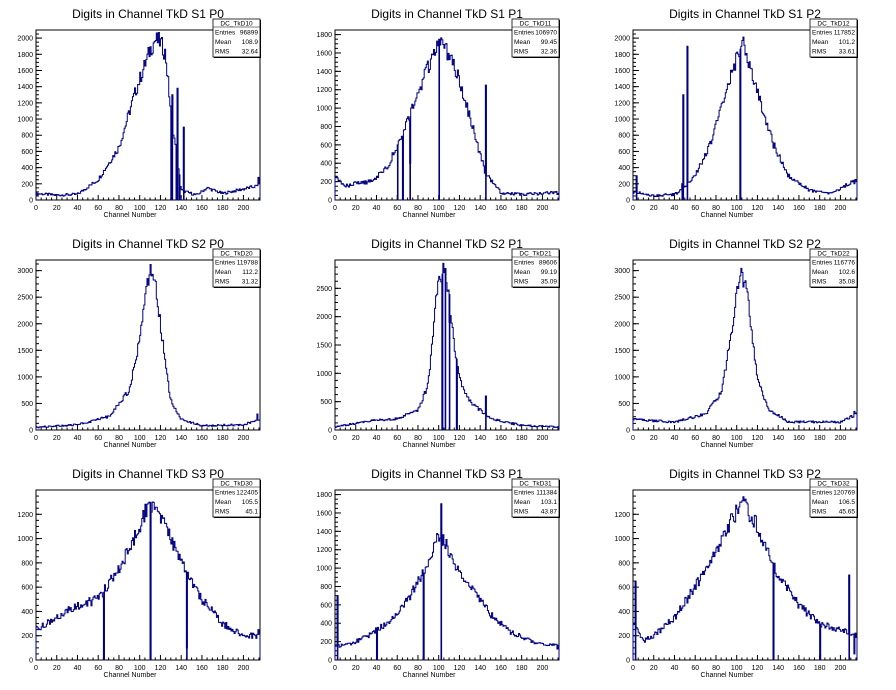  Describe the element at coordinates (249, 33) in the screenshot. I see `stats-entries-value: 96899` at that location.